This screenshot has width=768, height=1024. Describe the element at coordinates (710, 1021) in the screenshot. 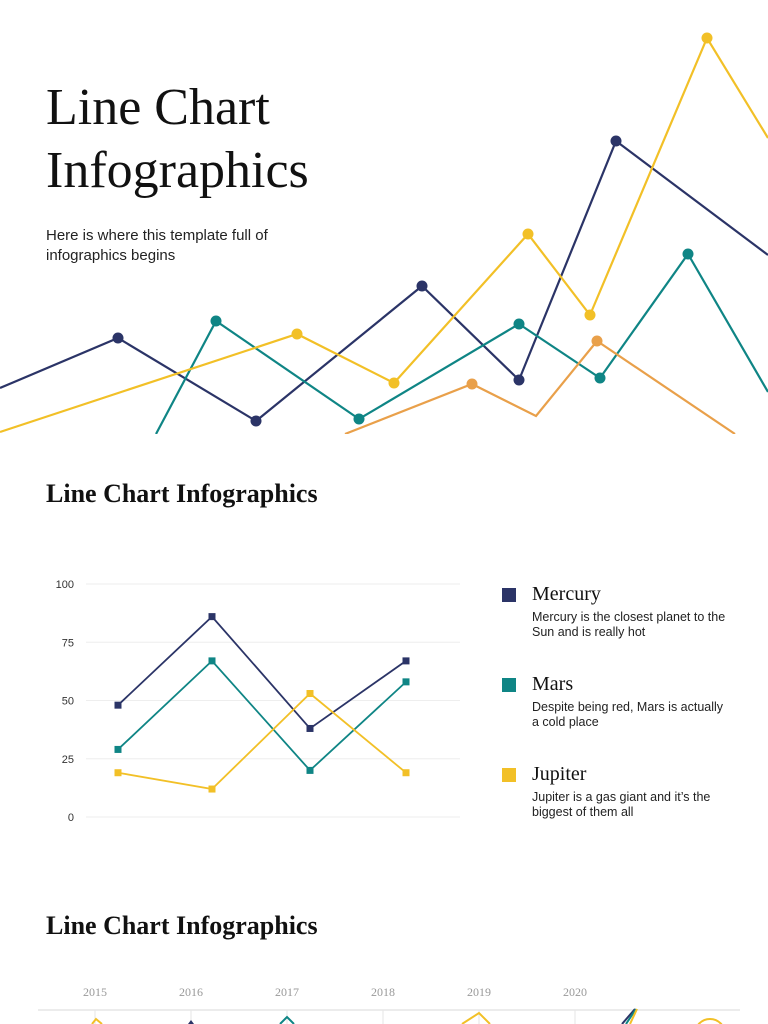

I see `timeline-circle-icon` at that location.